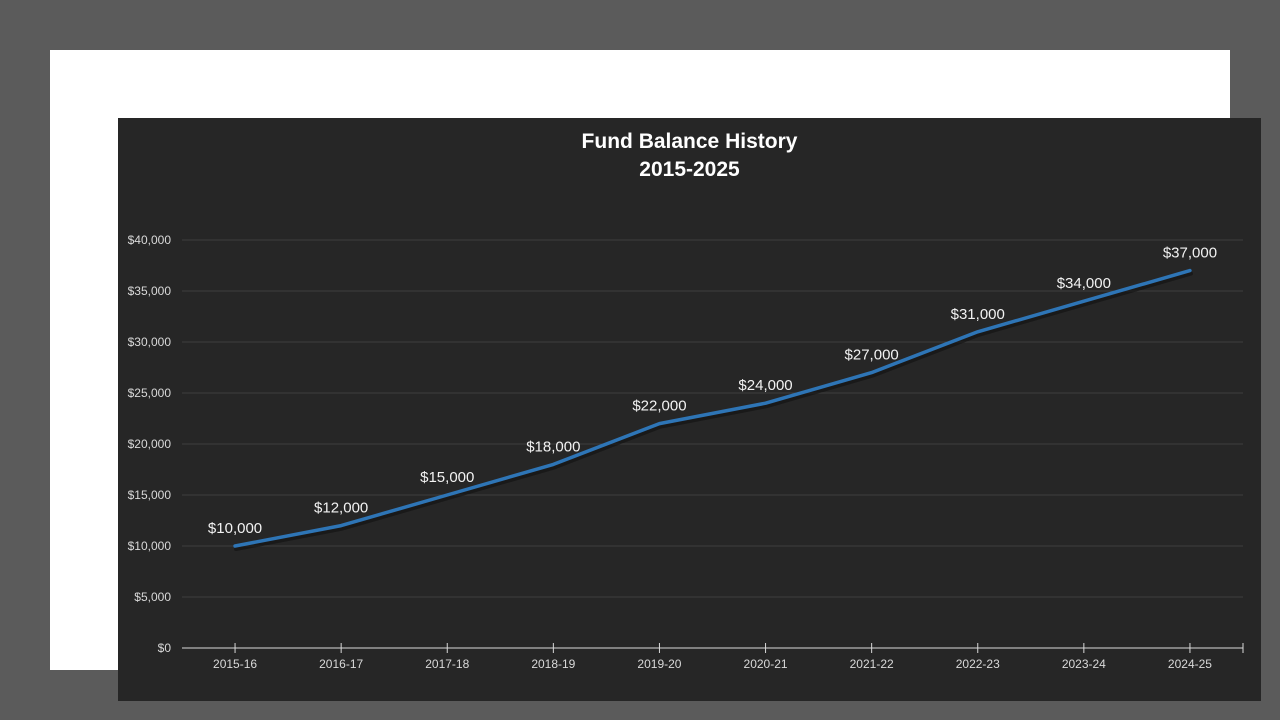  I want to click on chart-subtitle: 2015-2025, so click(689, 169).